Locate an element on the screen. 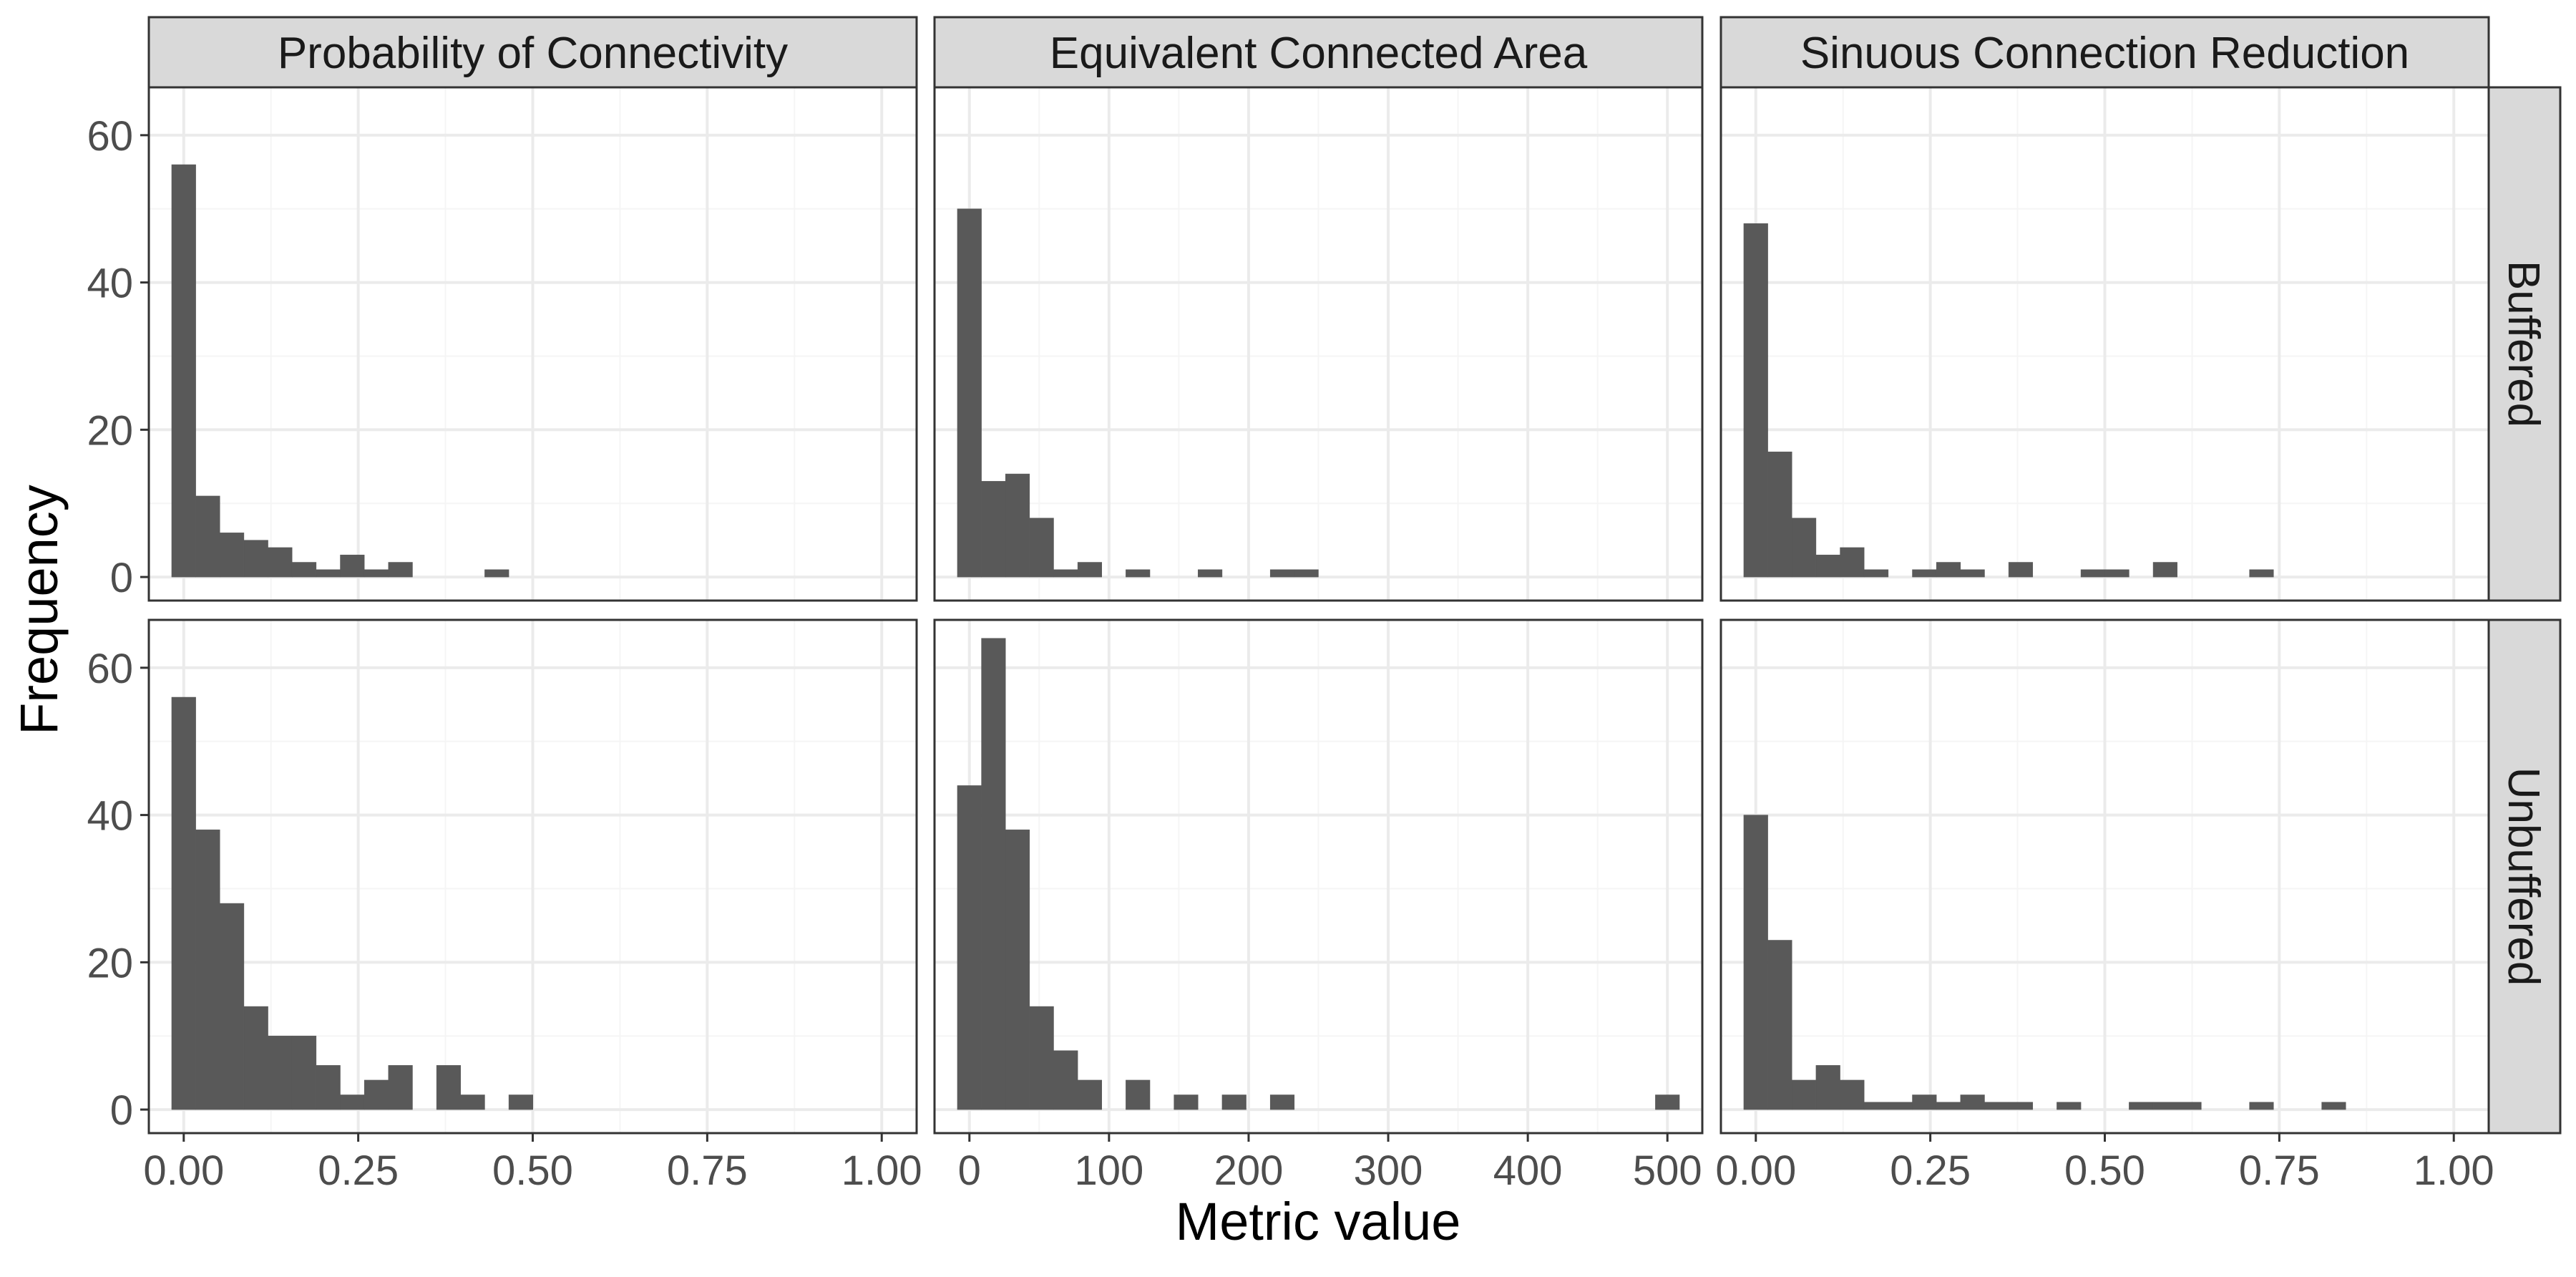 This screenshot has width=2576, height=1277. column-strip-label: Probability of Connectivity is located at coordinates (533, 53).